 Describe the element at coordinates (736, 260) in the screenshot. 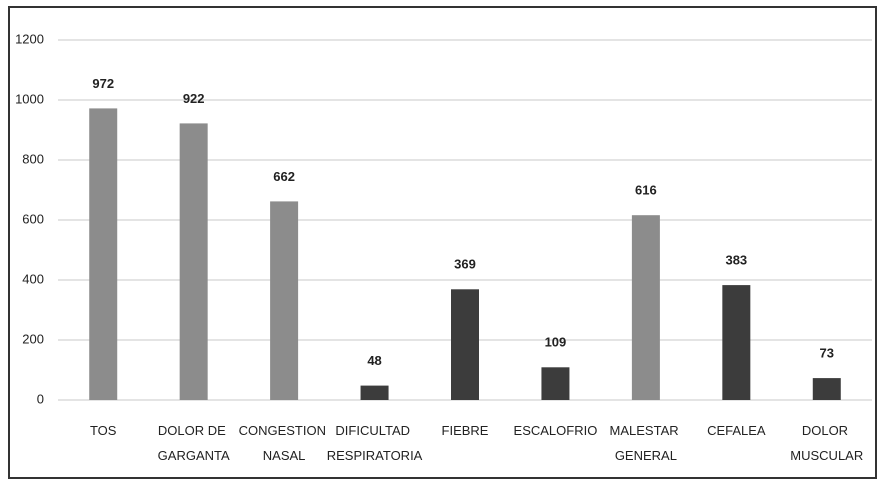

I see `value-label: 383` at that location.